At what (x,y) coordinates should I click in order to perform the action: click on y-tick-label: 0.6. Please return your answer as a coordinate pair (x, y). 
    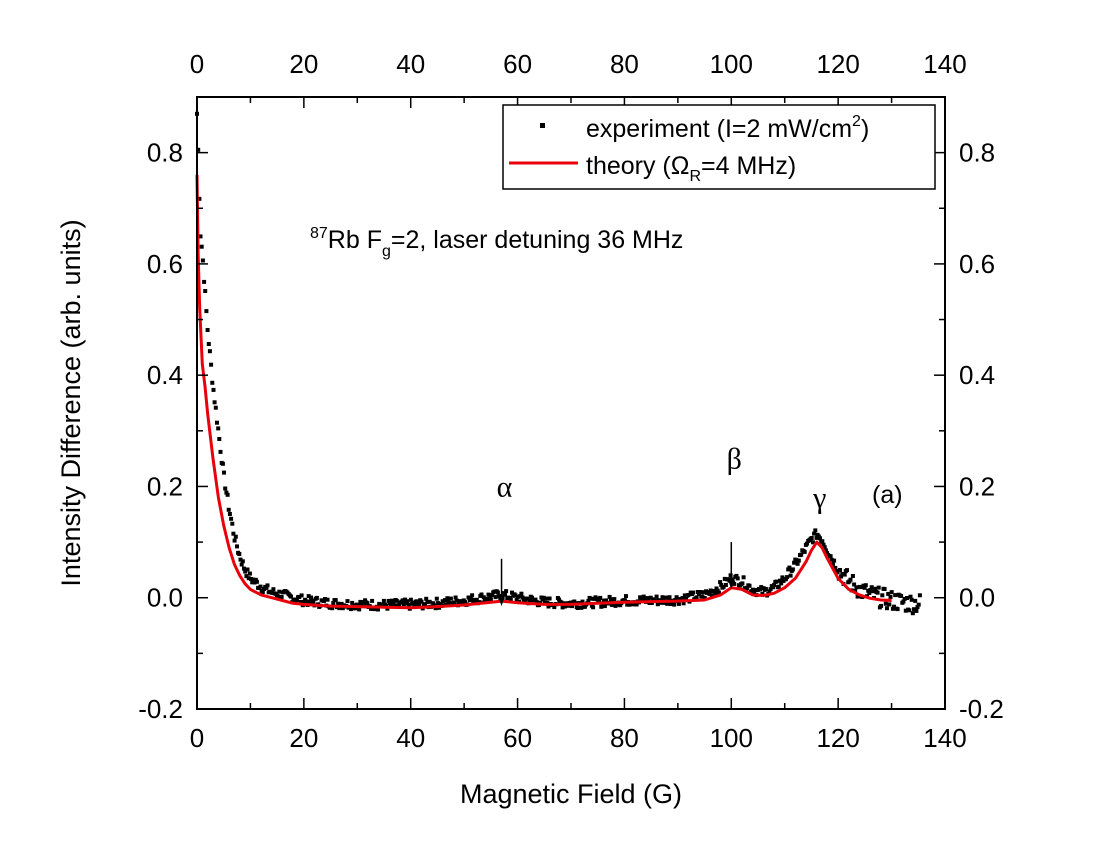
    Looking at the image, I should click on (165, 264).